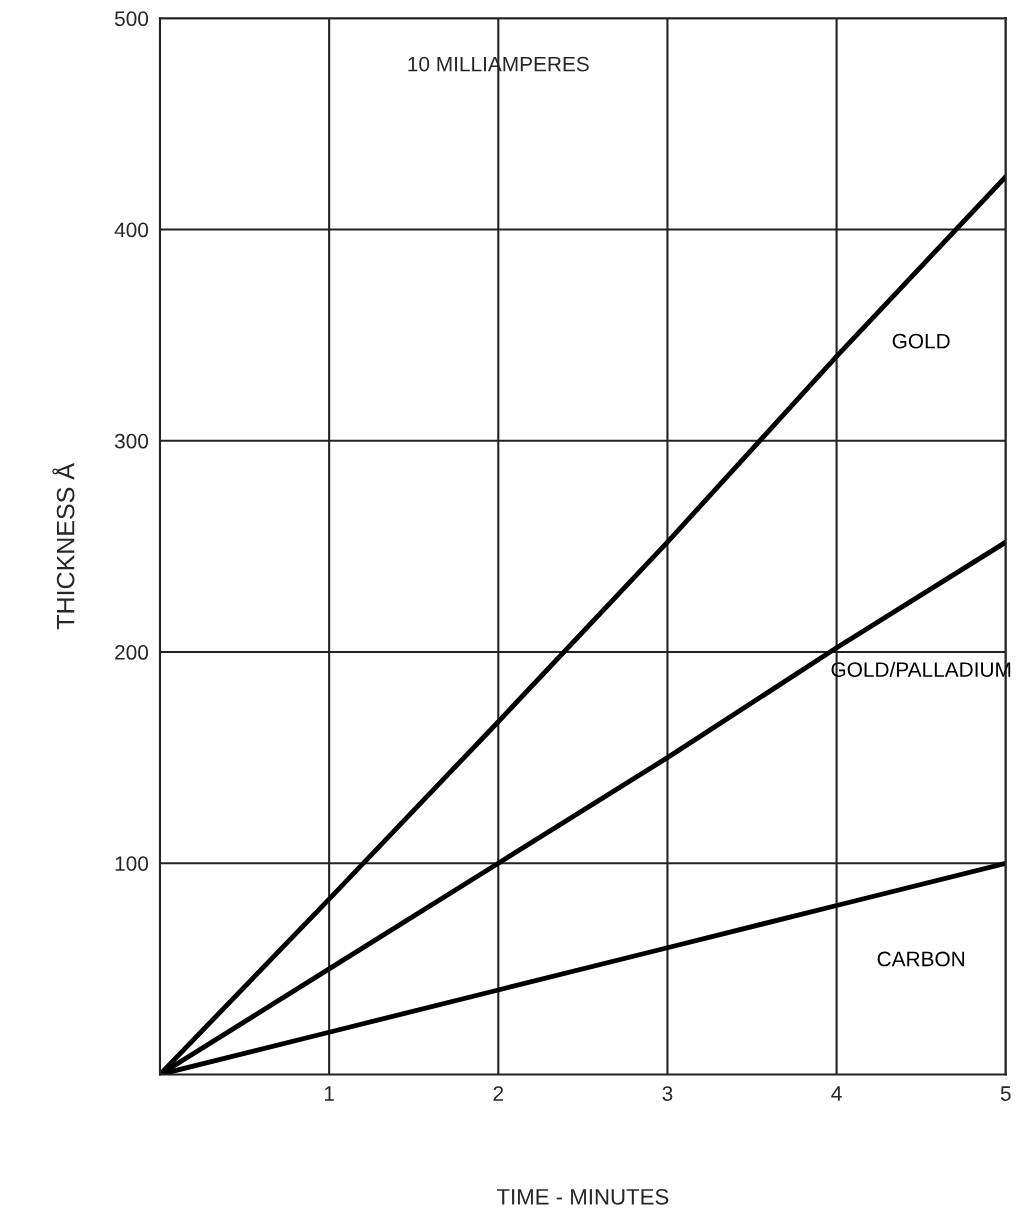  Describe the element at coordinates (131, 19) in the screenshot. I see `y-tick-label: 500` at that location.